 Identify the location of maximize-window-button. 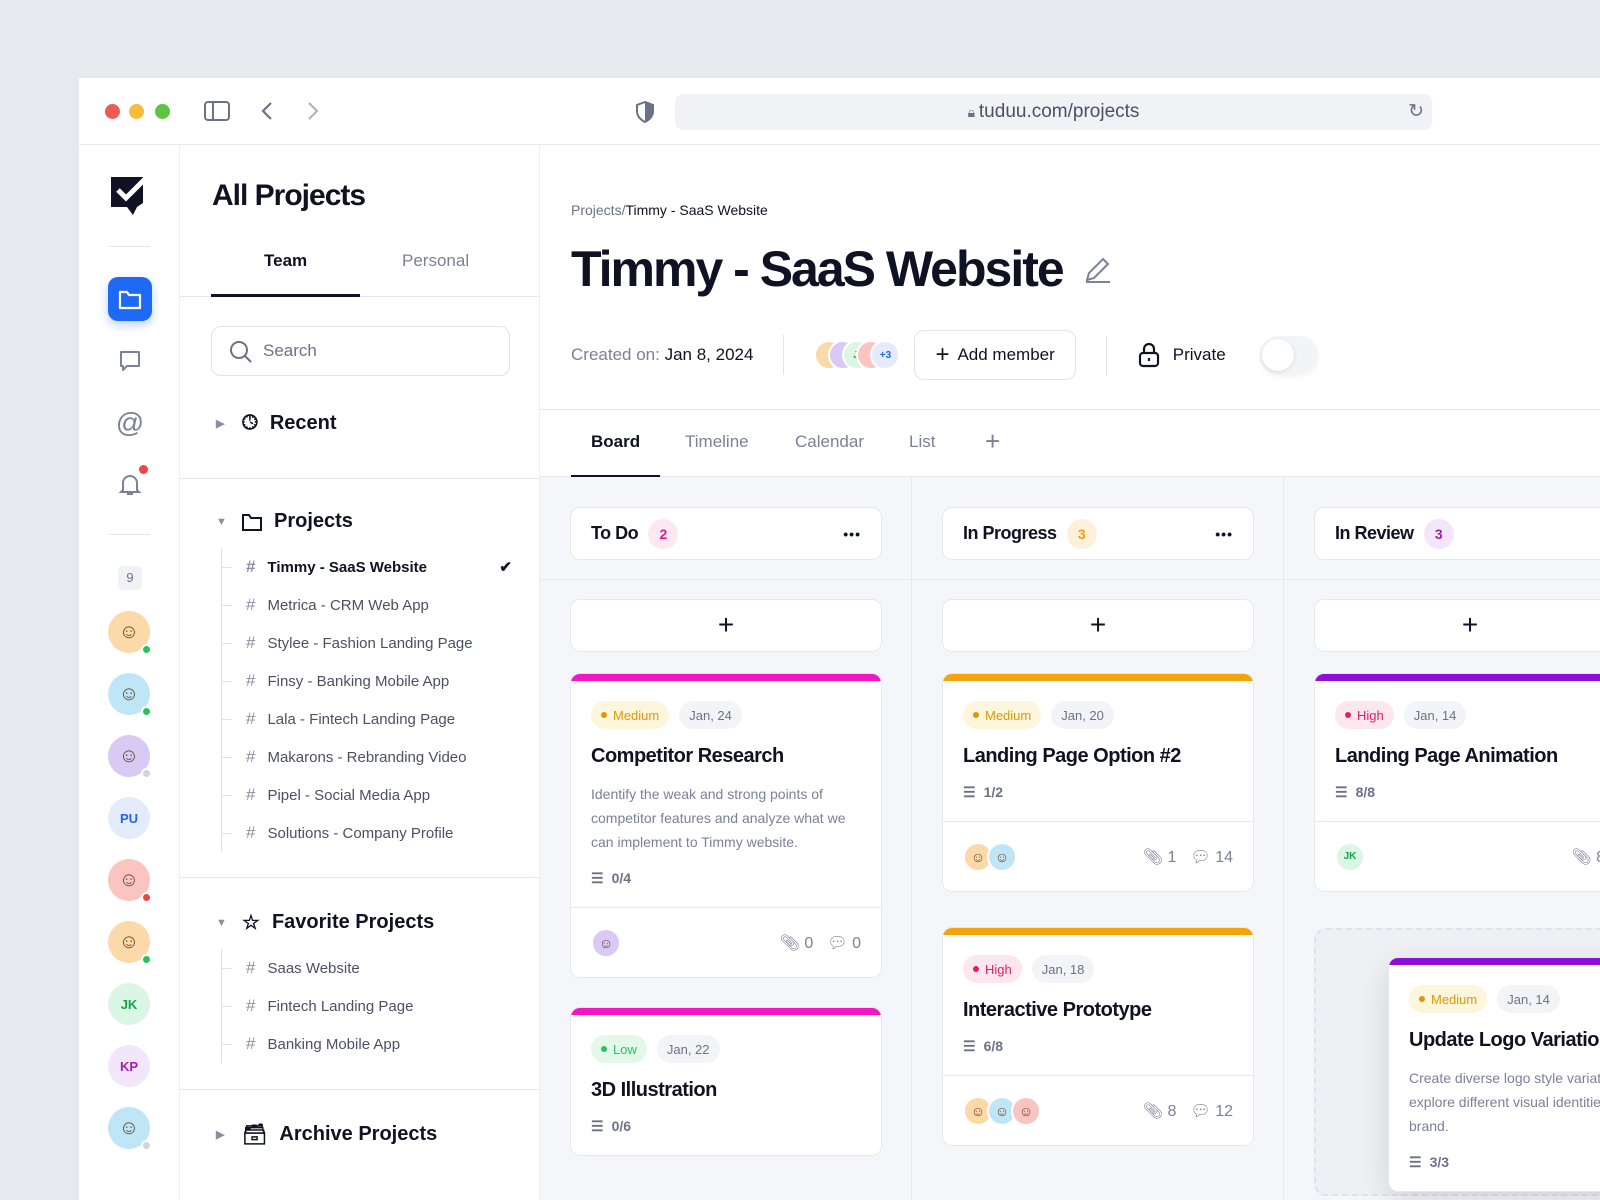
(162, 111).